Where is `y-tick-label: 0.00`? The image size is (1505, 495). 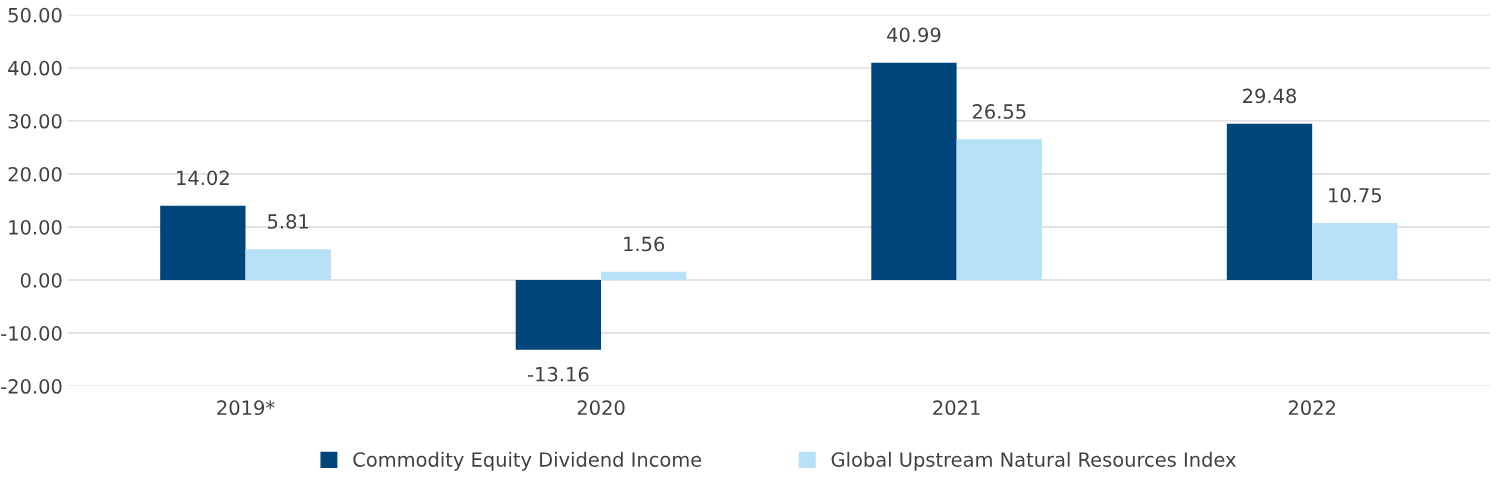
y-tick-label: 0.00 is located at coordinates (41, 280).